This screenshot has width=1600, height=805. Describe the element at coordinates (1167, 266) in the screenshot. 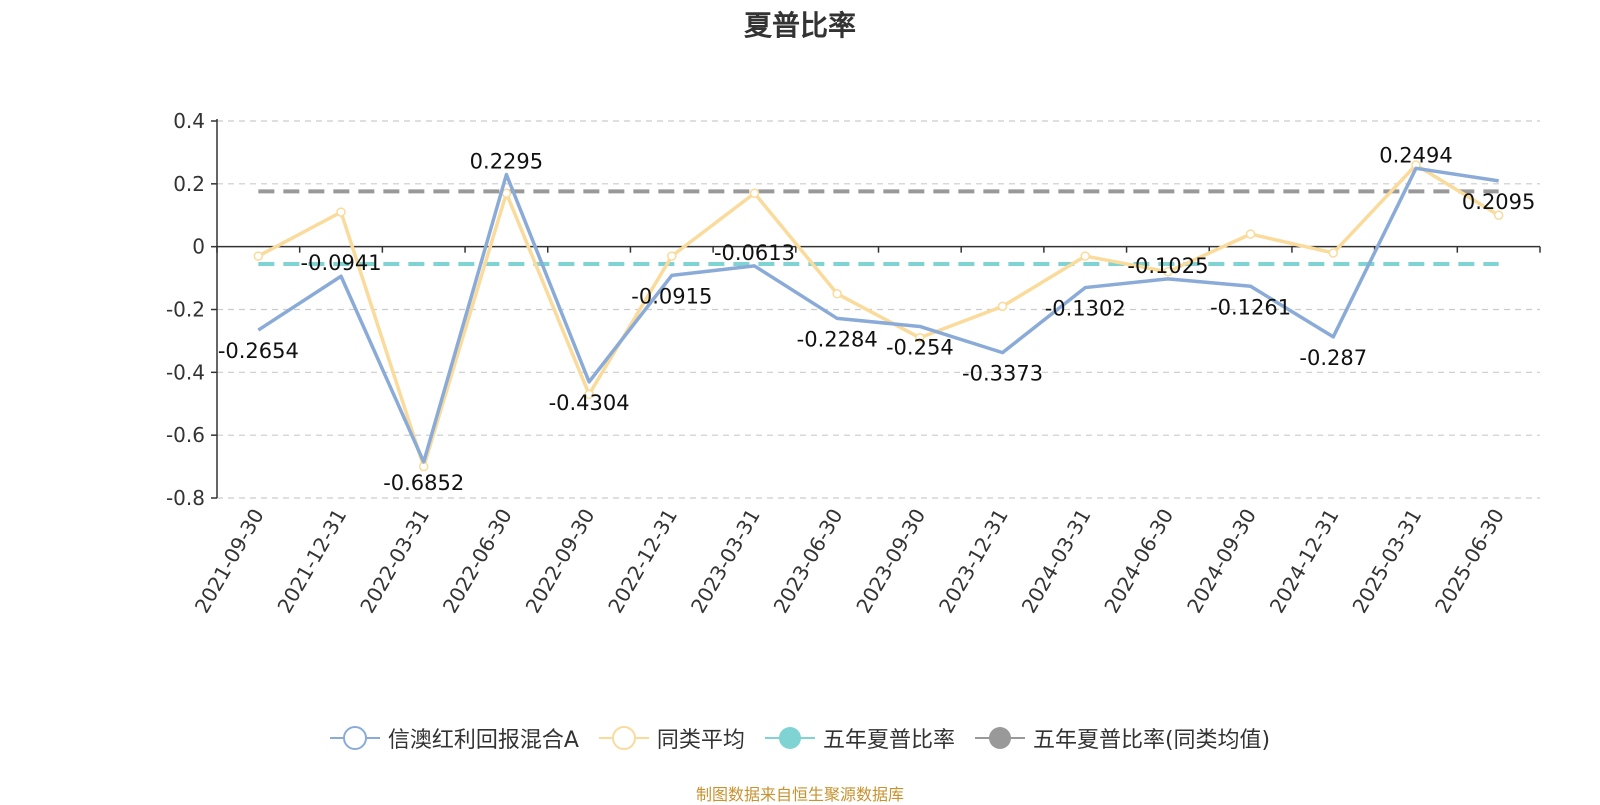

I see `data-label-fund: -0.1025` at that location.